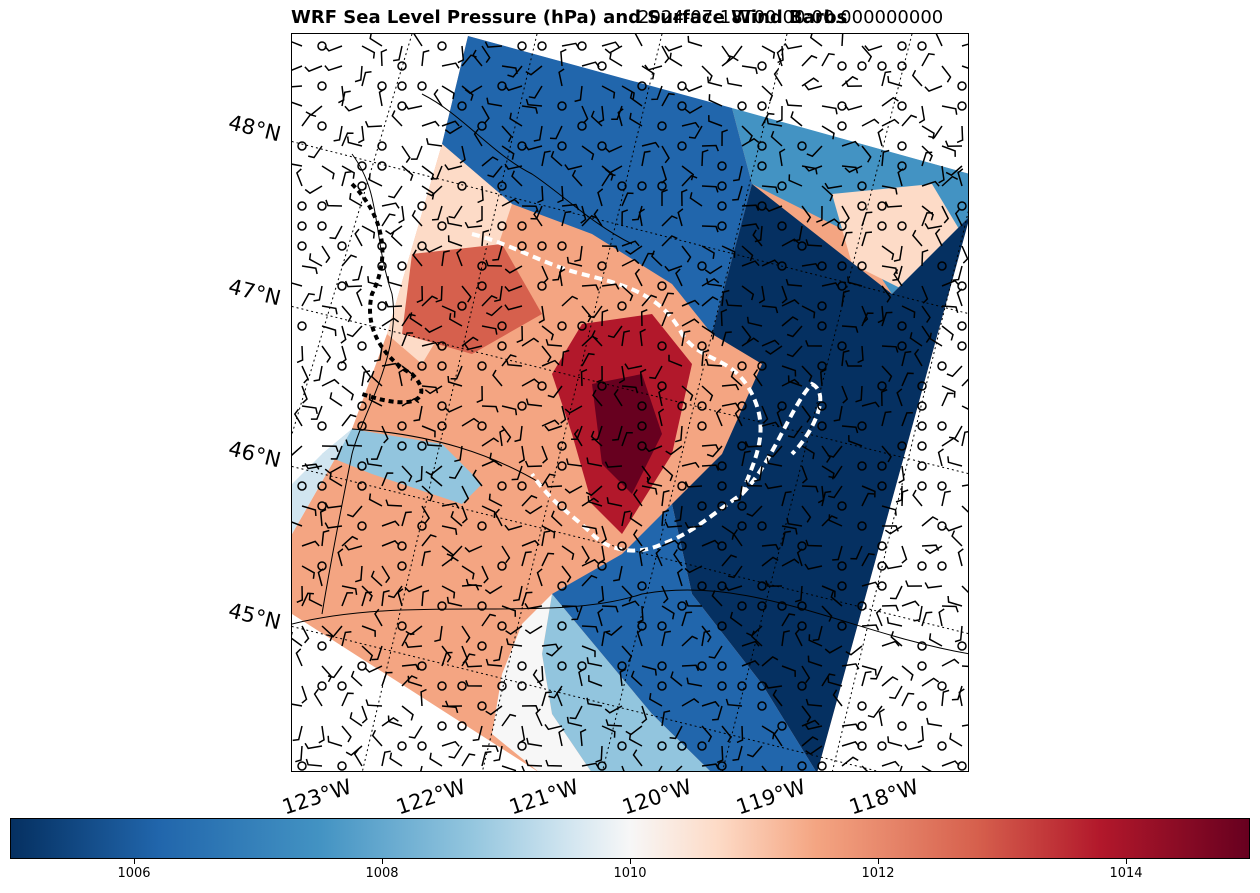  Describe the element at coordinates (255, 616) in the screenshot. I see `lat-label-45: 45°N` at that location.